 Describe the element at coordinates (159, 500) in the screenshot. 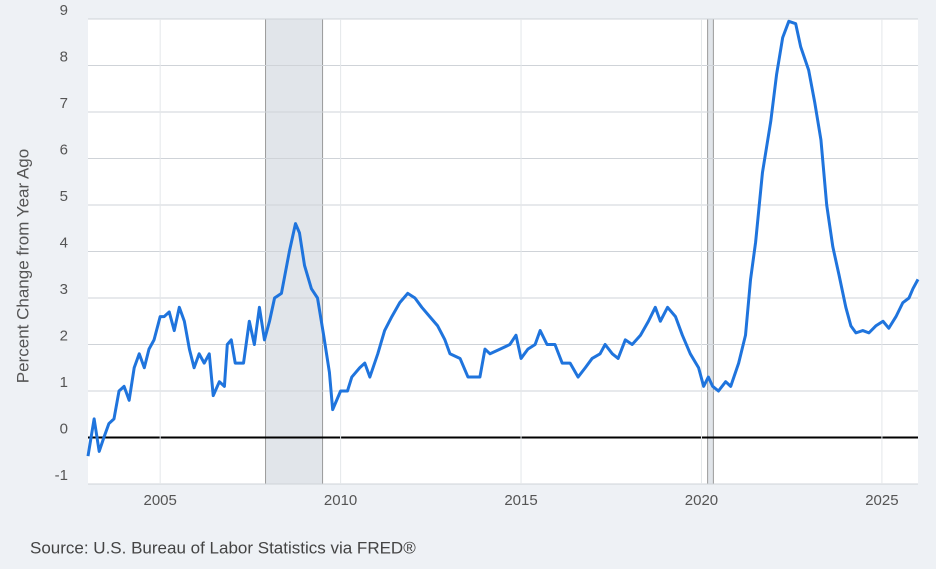

I see `x-tick-label: 2005` at that location.